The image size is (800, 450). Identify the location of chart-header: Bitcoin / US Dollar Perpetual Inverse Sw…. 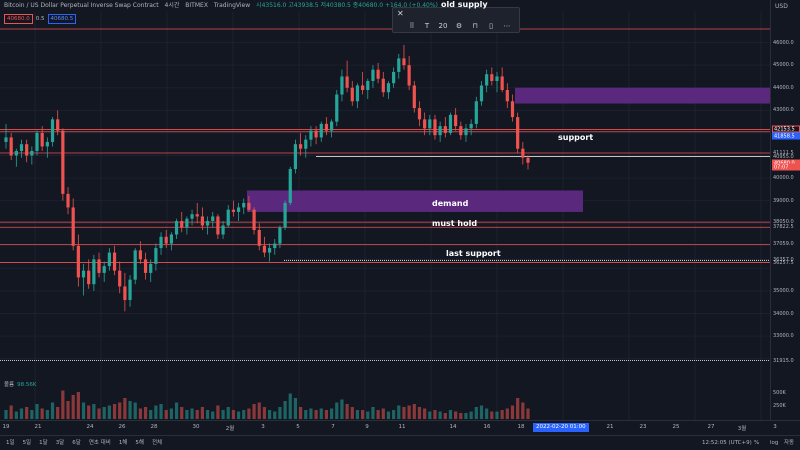
(385, 6).